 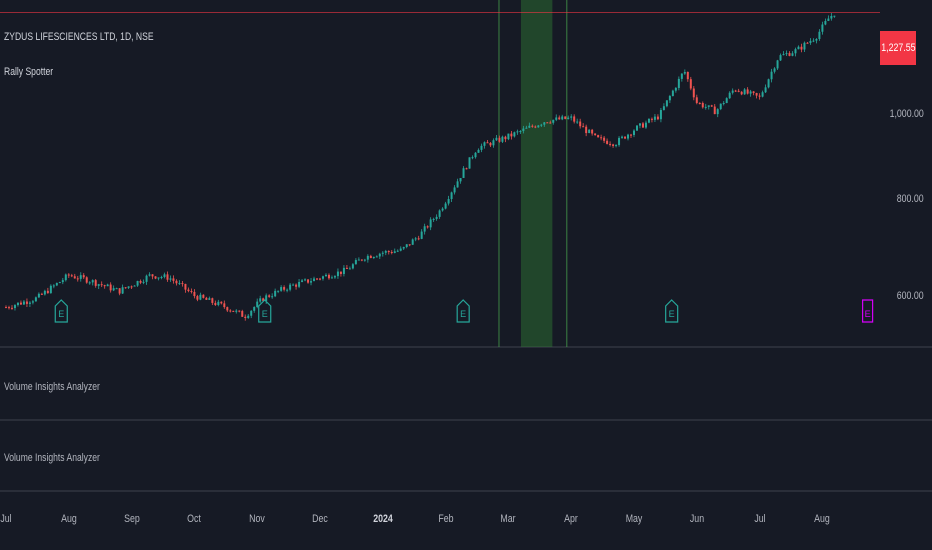 What do you see at coordinates (906, 114) in the screenshot?
I see `price-axis-label-1000: 1,000.00` at bounding box center [906, 114].